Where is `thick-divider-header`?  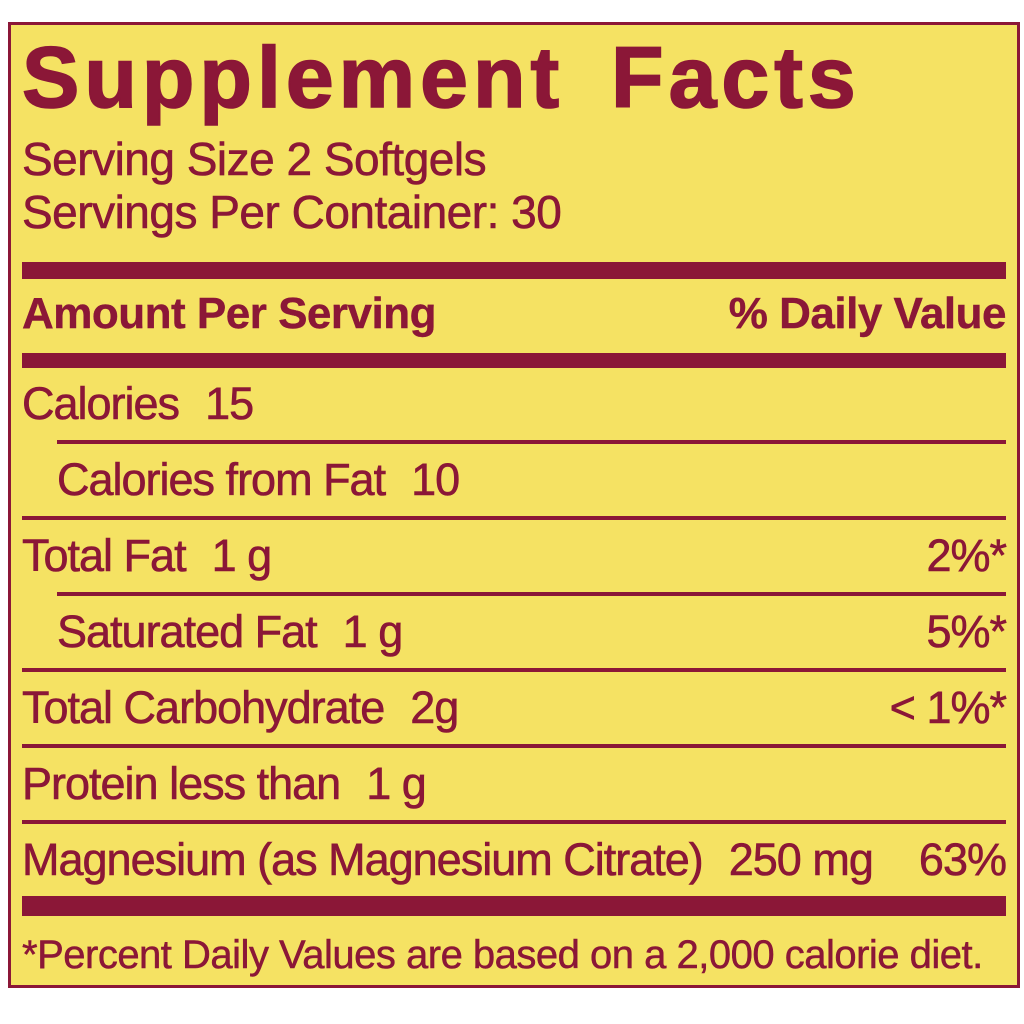 thick-divider-header is located at coordinates (514, 360).